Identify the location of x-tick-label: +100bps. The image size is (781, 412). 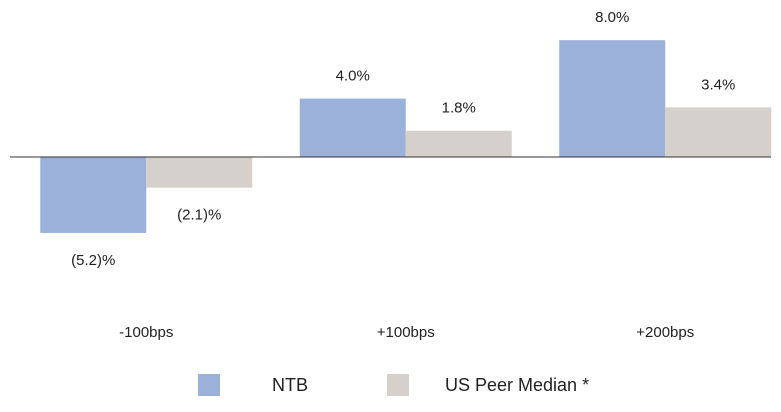
(406, 332).